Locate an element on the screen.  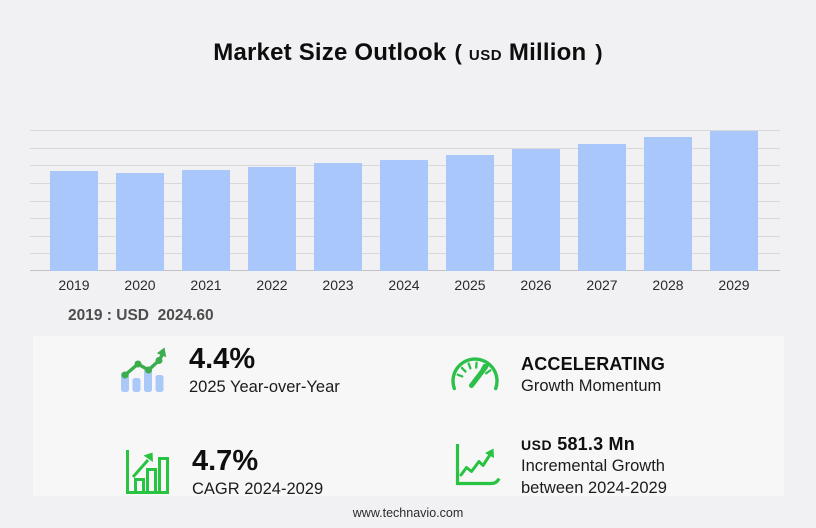
incremental-value-amount: 581.3 Mn is located at coordinates (596, 444).